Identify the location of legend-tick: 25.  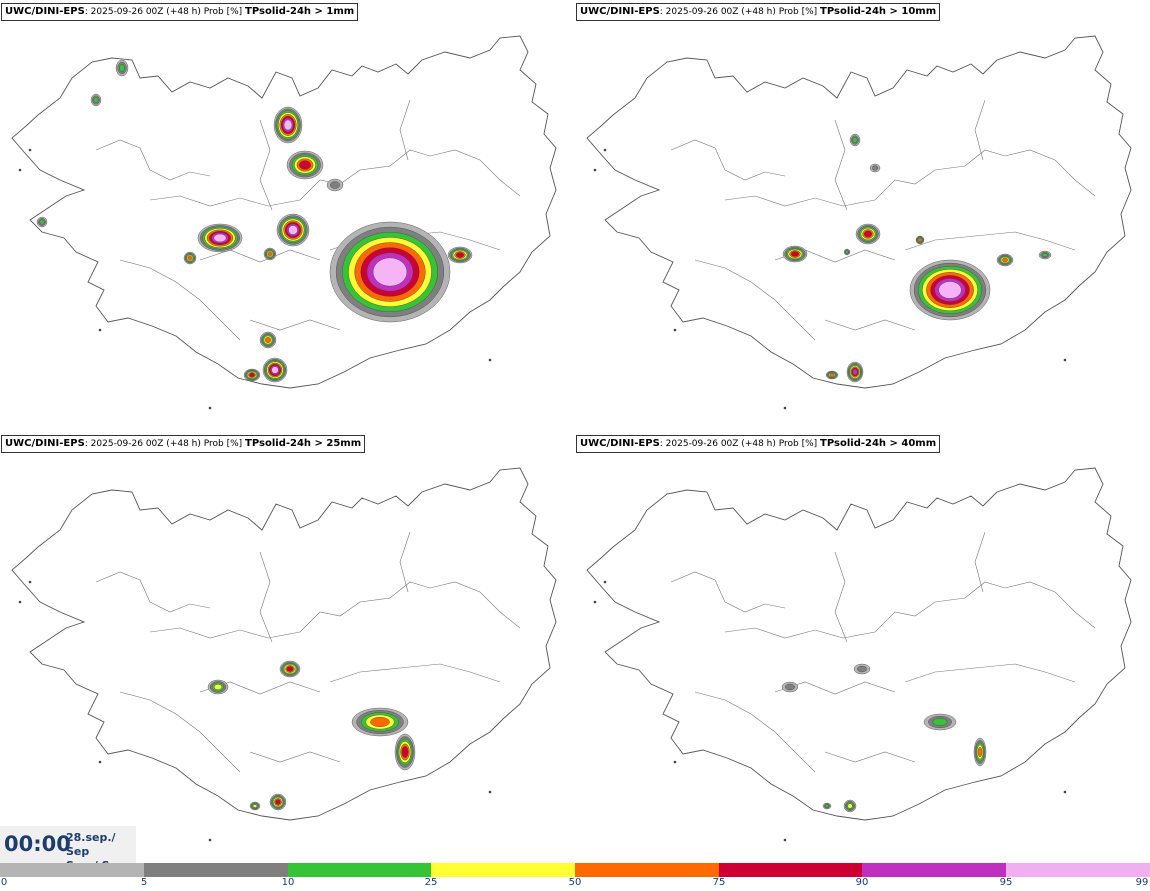
(431, 882).